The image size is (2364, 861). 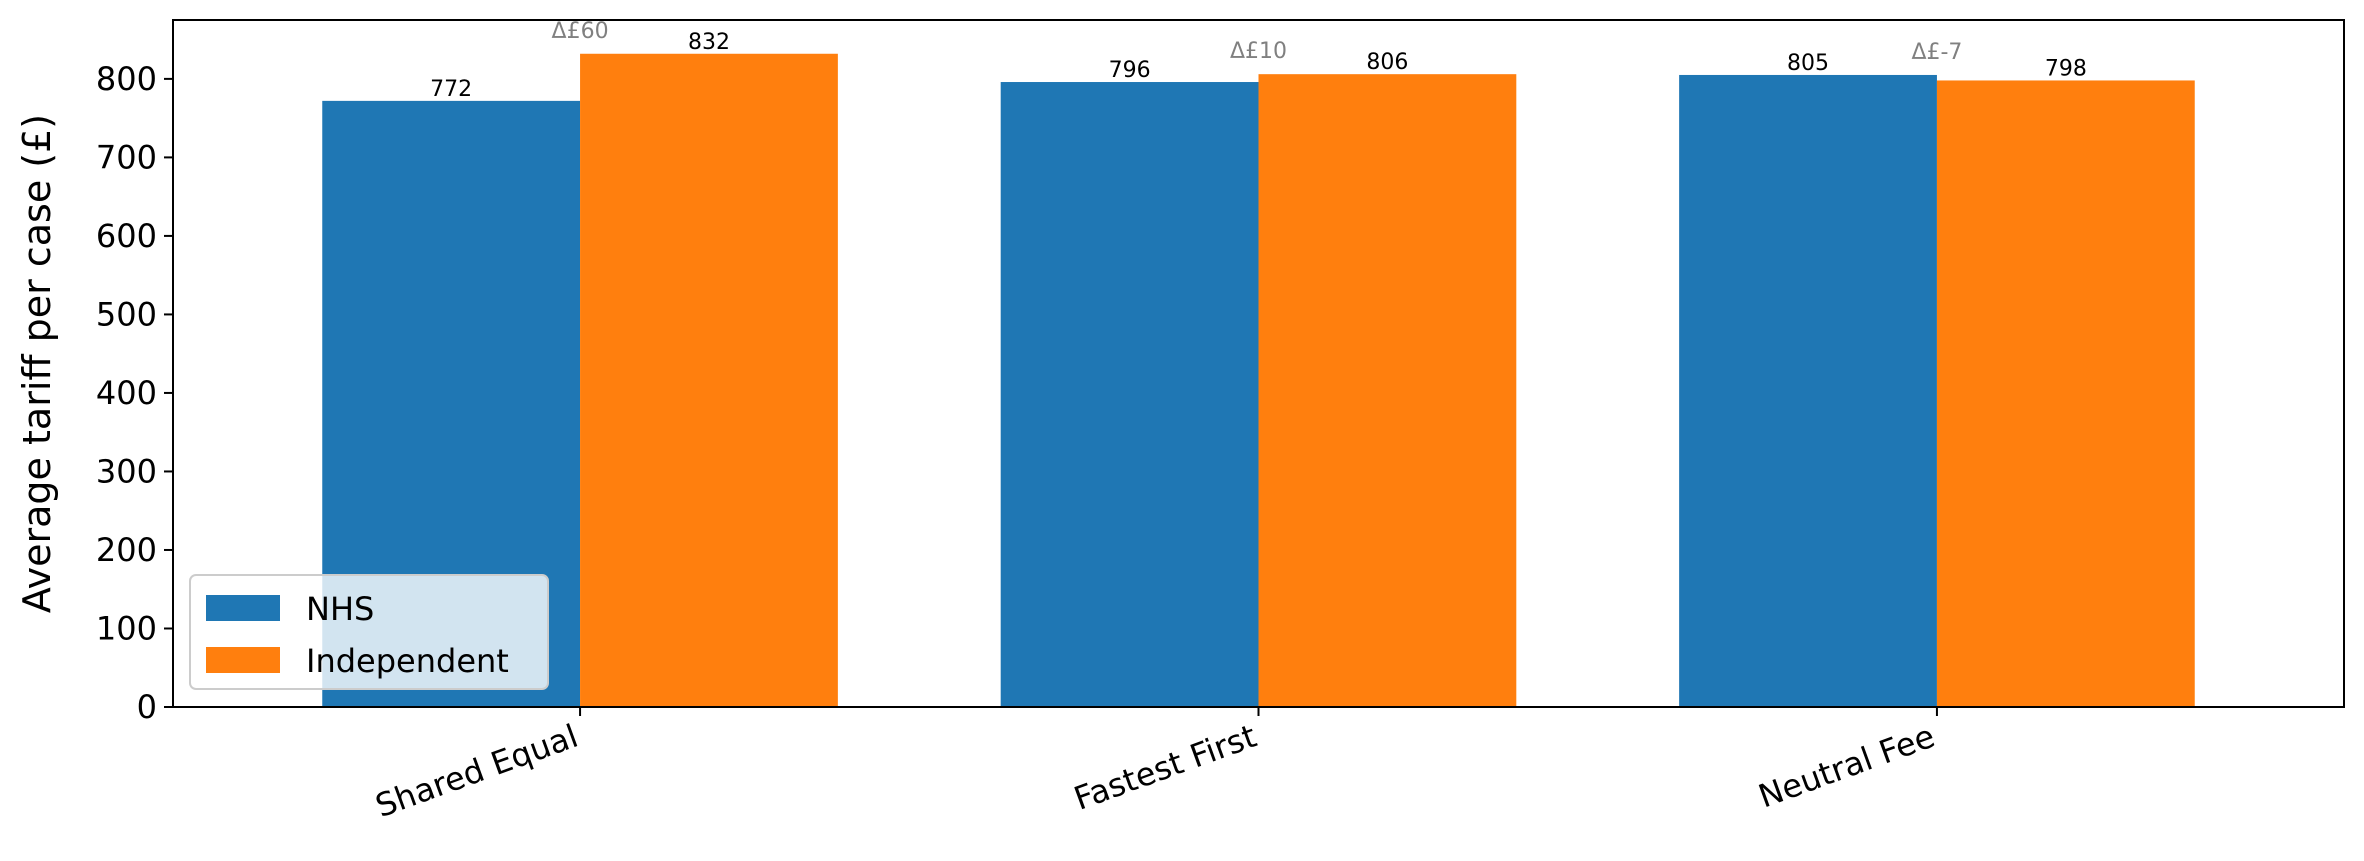 What do you see at coordinates (126, 550) in the screenshot?
I see `y-tick-label: 200` at bounding box center [126, 550].